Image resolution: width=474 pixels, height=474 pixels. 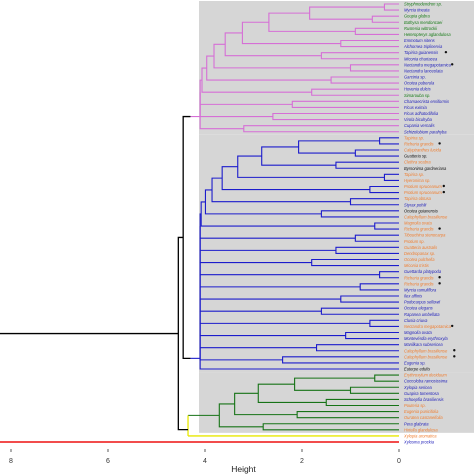 What do you see at coordinates (421, 429) in the screenshot?
I see `leaf-label: Hirtella glandulosa` at bounding box center [421, 429].